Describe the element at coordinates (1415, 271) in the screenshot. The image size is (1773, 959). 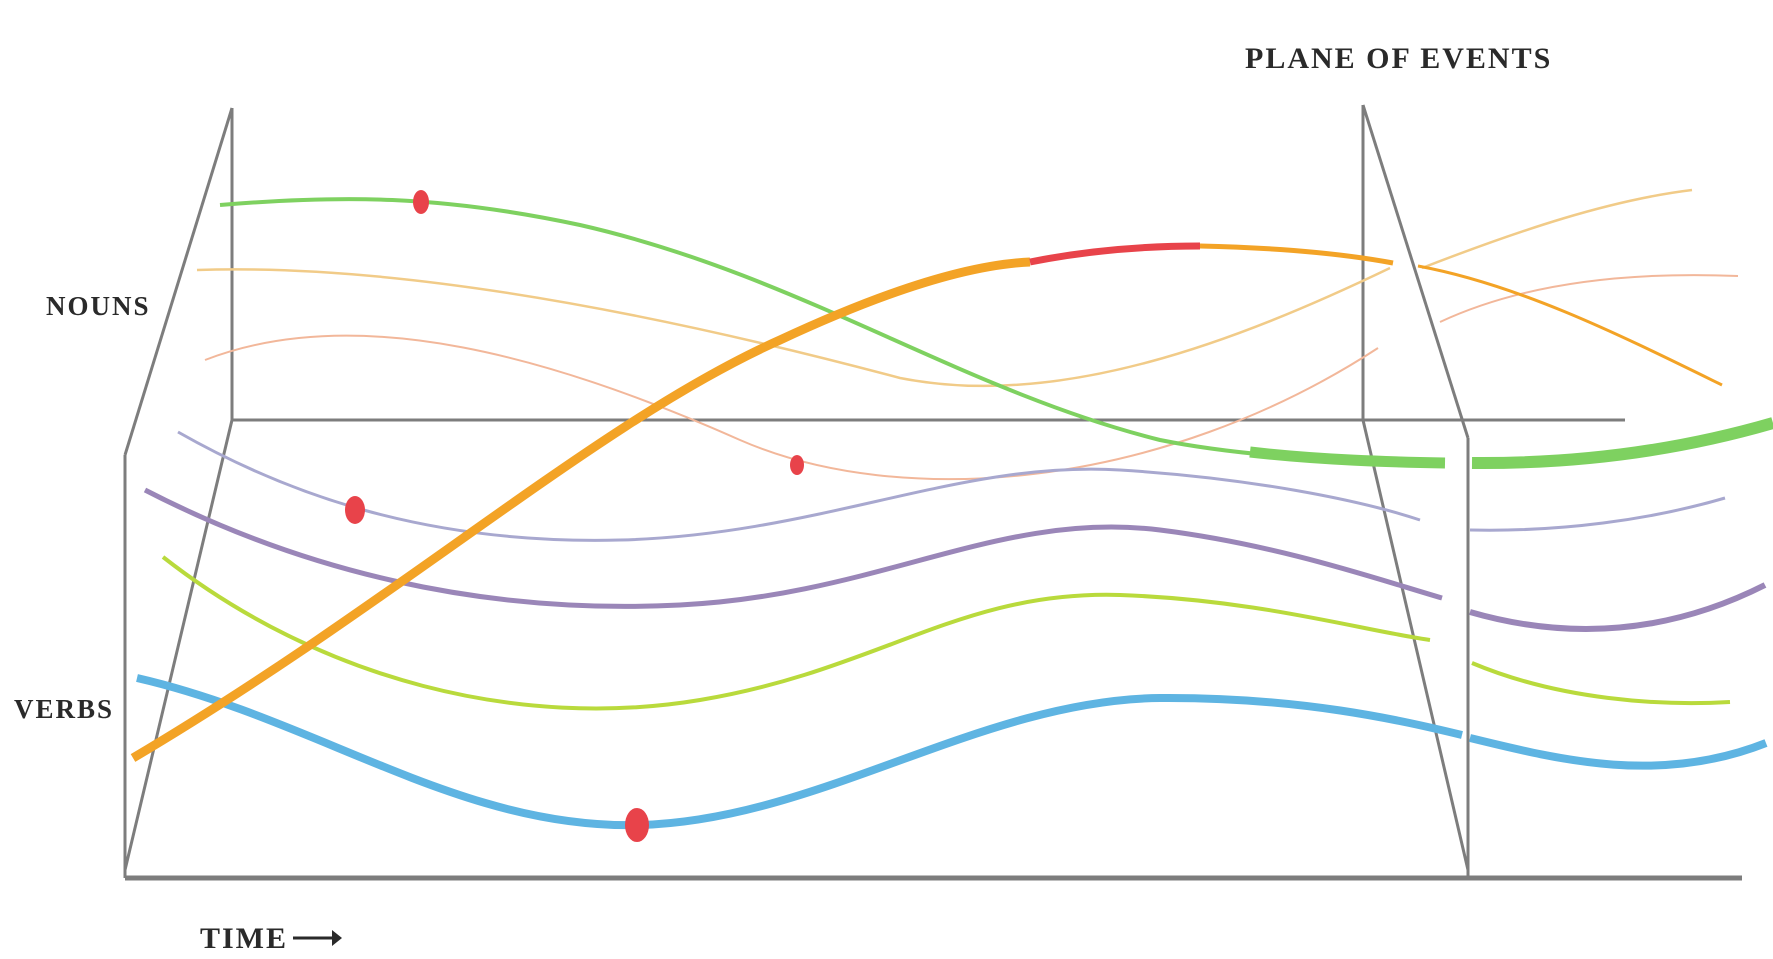
I see `event-plane-slant-top` at that location.